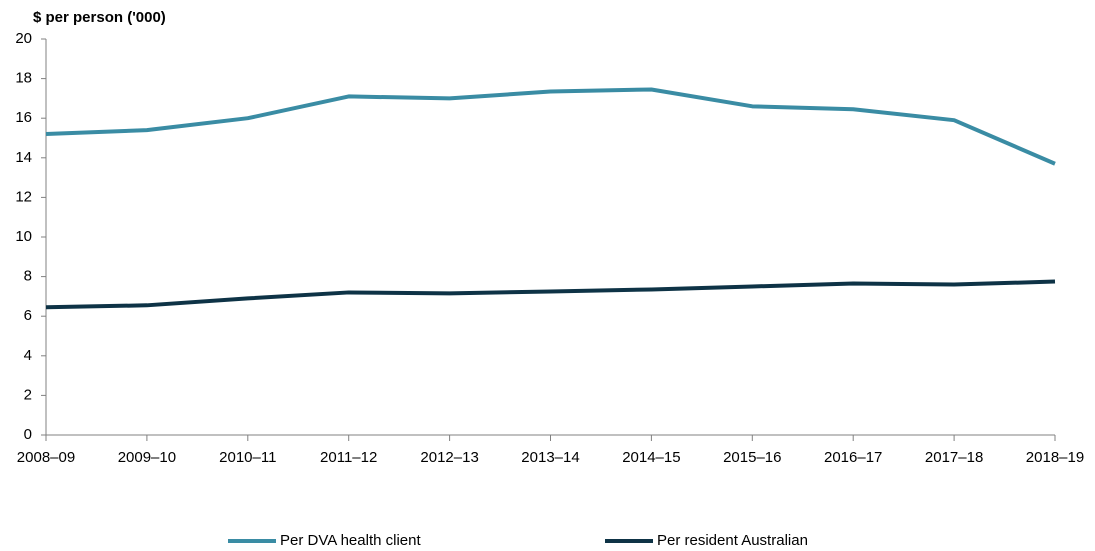 This screenshot has width=1095, height=551. I want to click on x-tick-label: 2017–18, so click(954, 457).